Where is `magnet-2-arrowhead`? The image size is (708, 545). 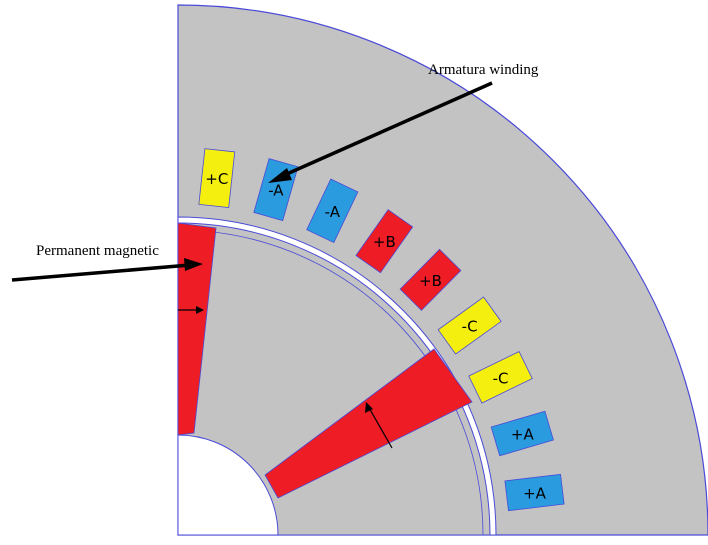 magnet-2-arrowhead is located at coordinates (369, 407).